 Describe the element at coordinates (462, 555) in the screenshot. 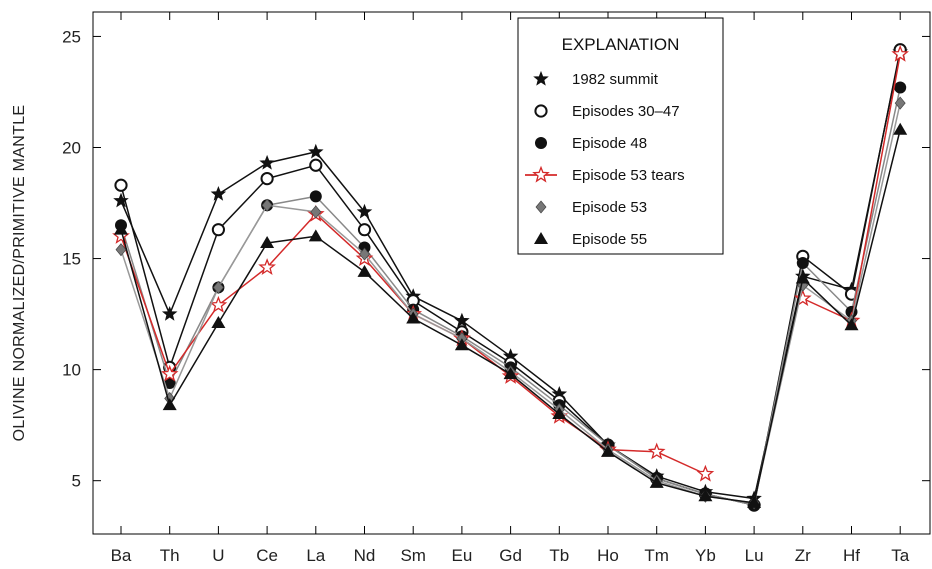

I see `x-tick-label: Eu` at that location.